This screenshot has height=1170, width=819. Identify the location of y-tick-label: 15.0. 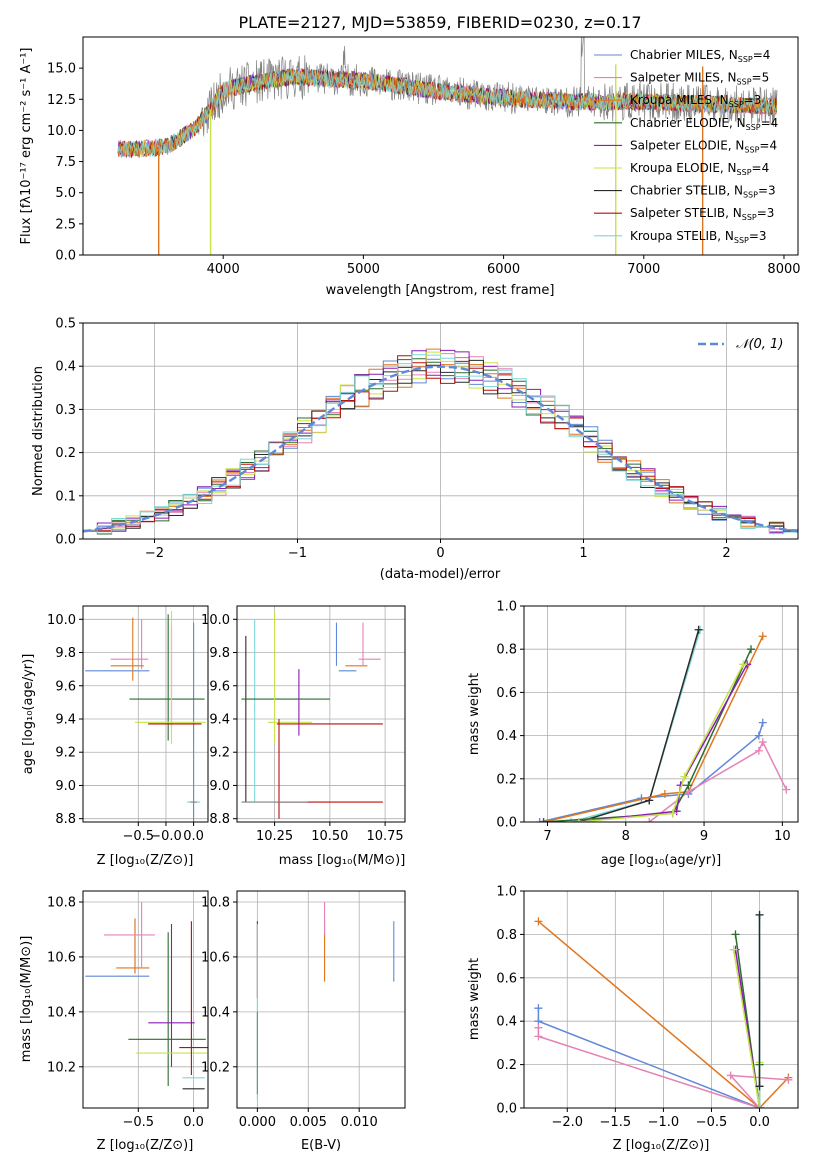
(61, 69).